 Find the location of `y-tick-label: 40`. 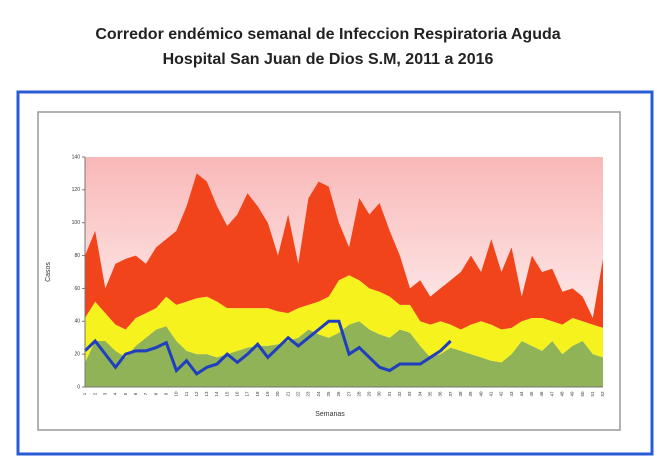

y-tick-label: 40 is located at coordinates (77, 322).